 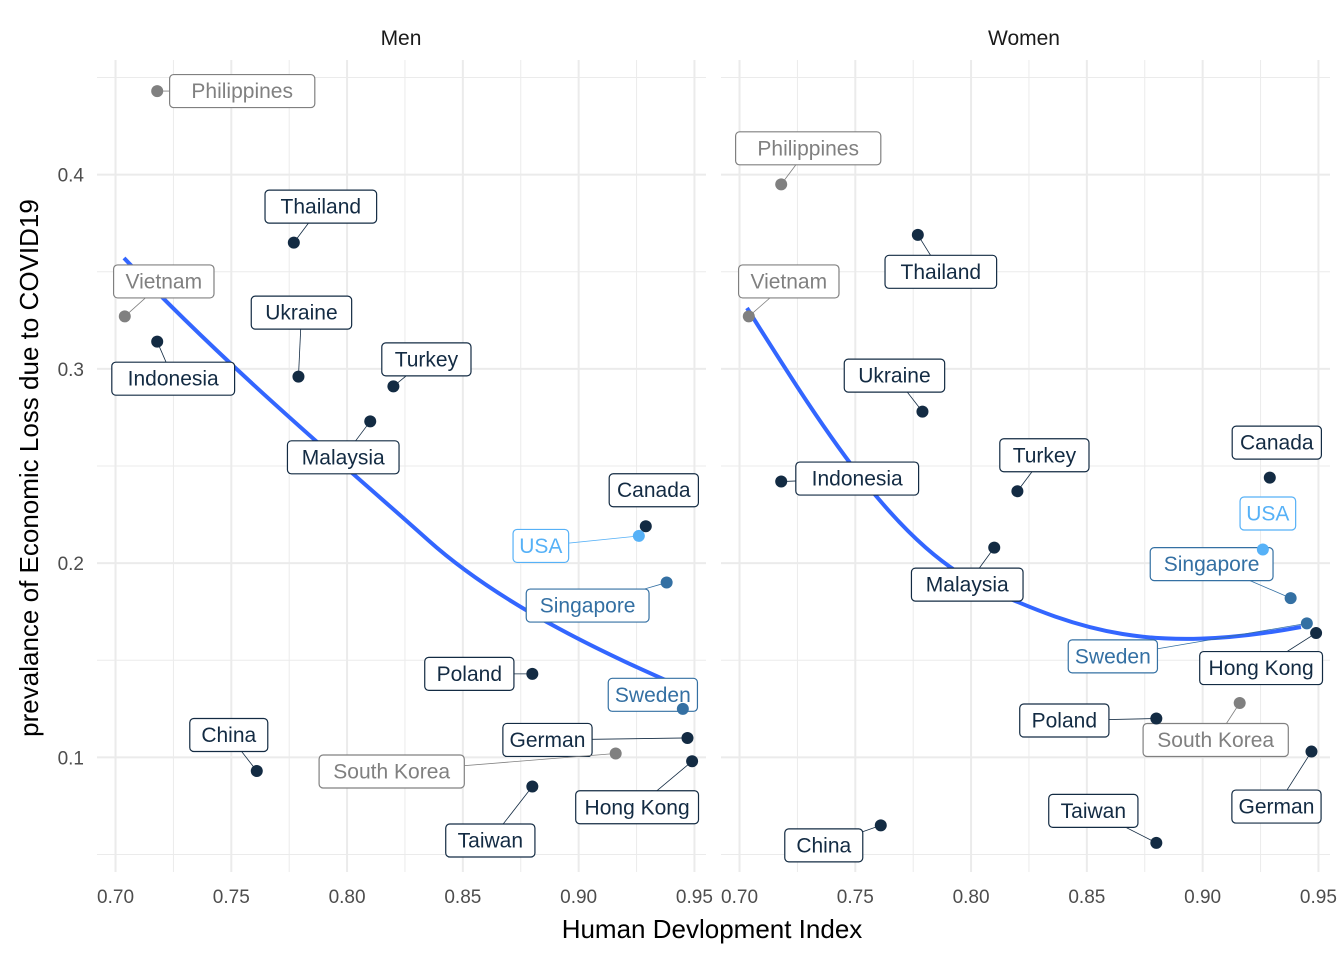 I want to click on point-women-malaysia, so click(x=994, y=547).